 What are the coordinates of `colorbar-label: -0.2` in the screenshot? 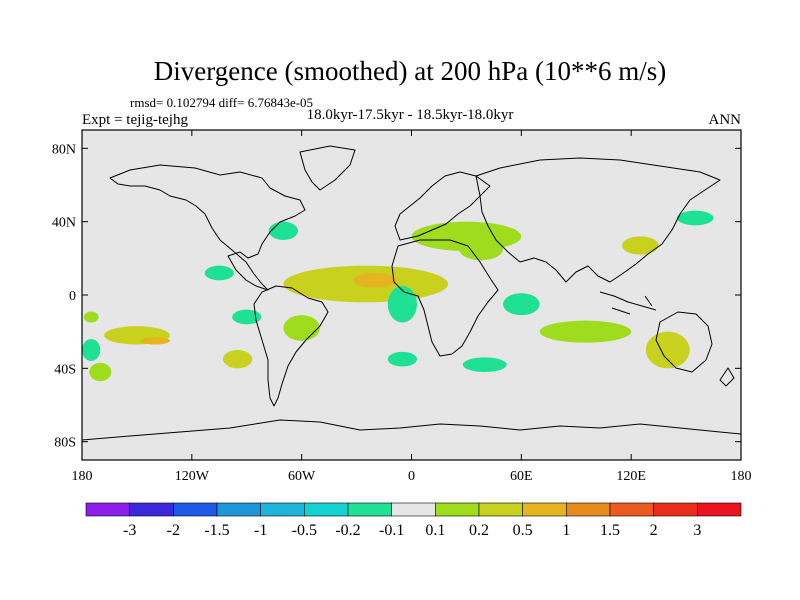 It's located at (347, 530).